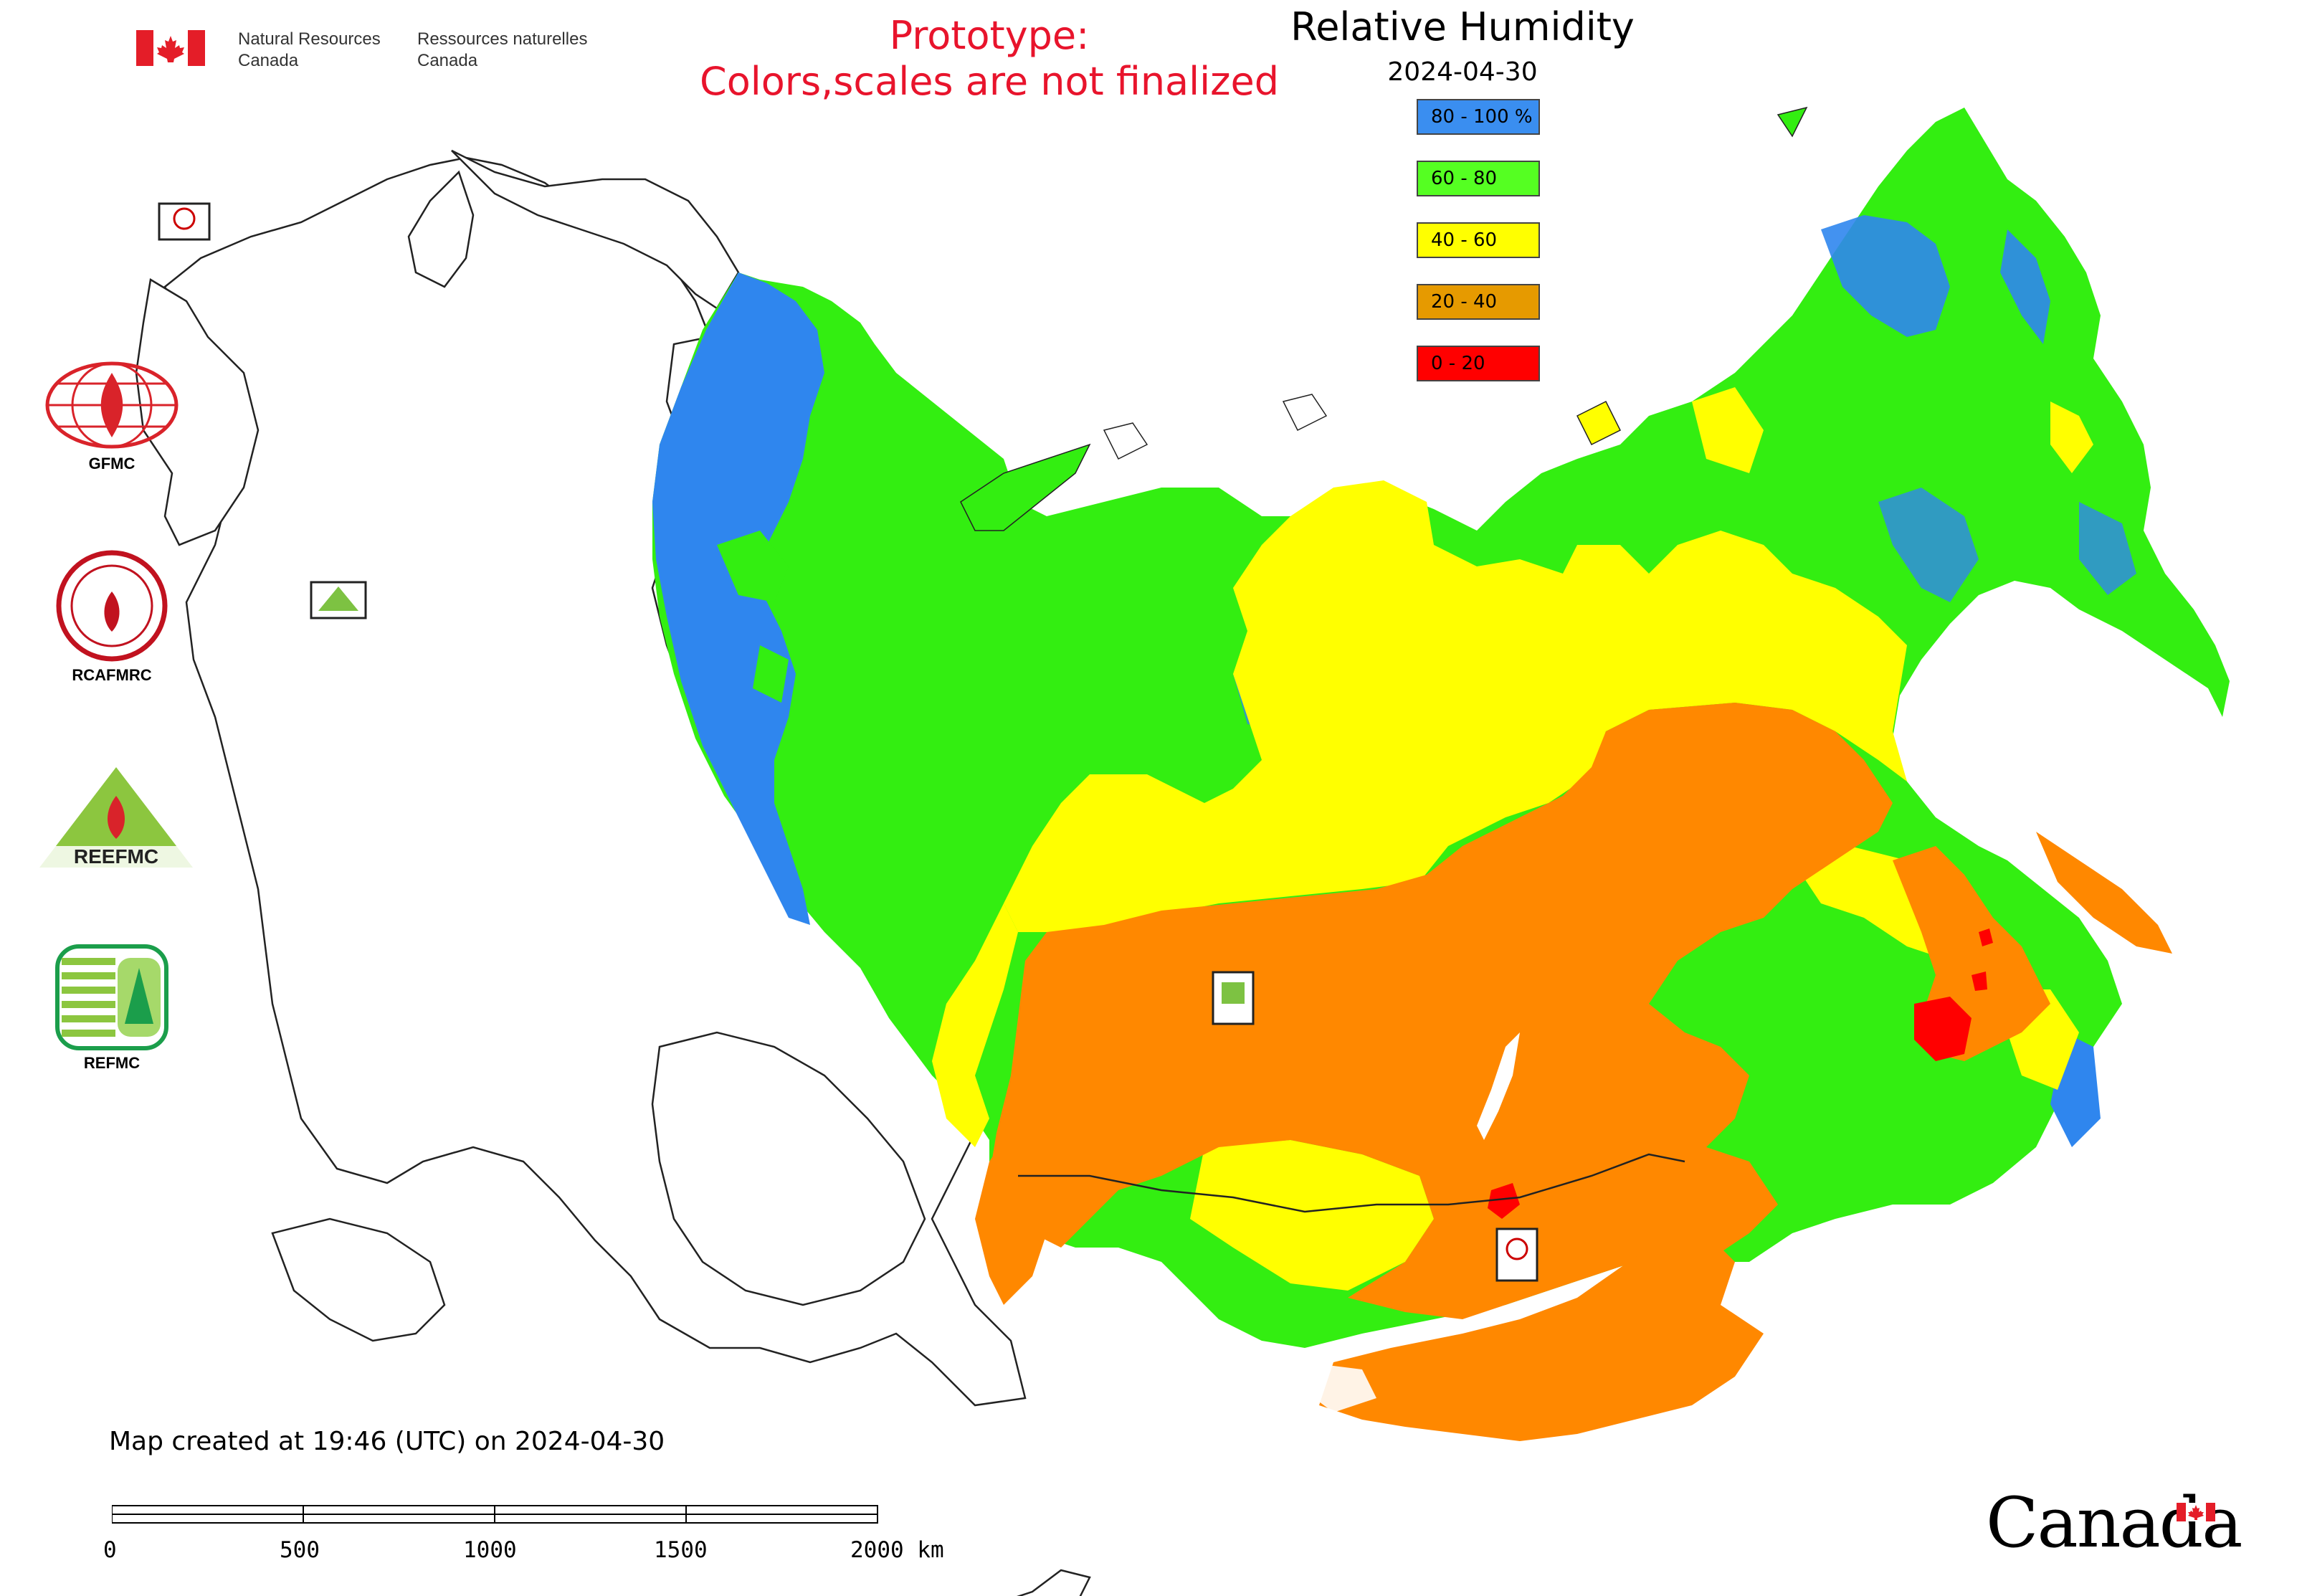  I want to click on legend-item-20-40: 20 - 40, so click(1478, 302).